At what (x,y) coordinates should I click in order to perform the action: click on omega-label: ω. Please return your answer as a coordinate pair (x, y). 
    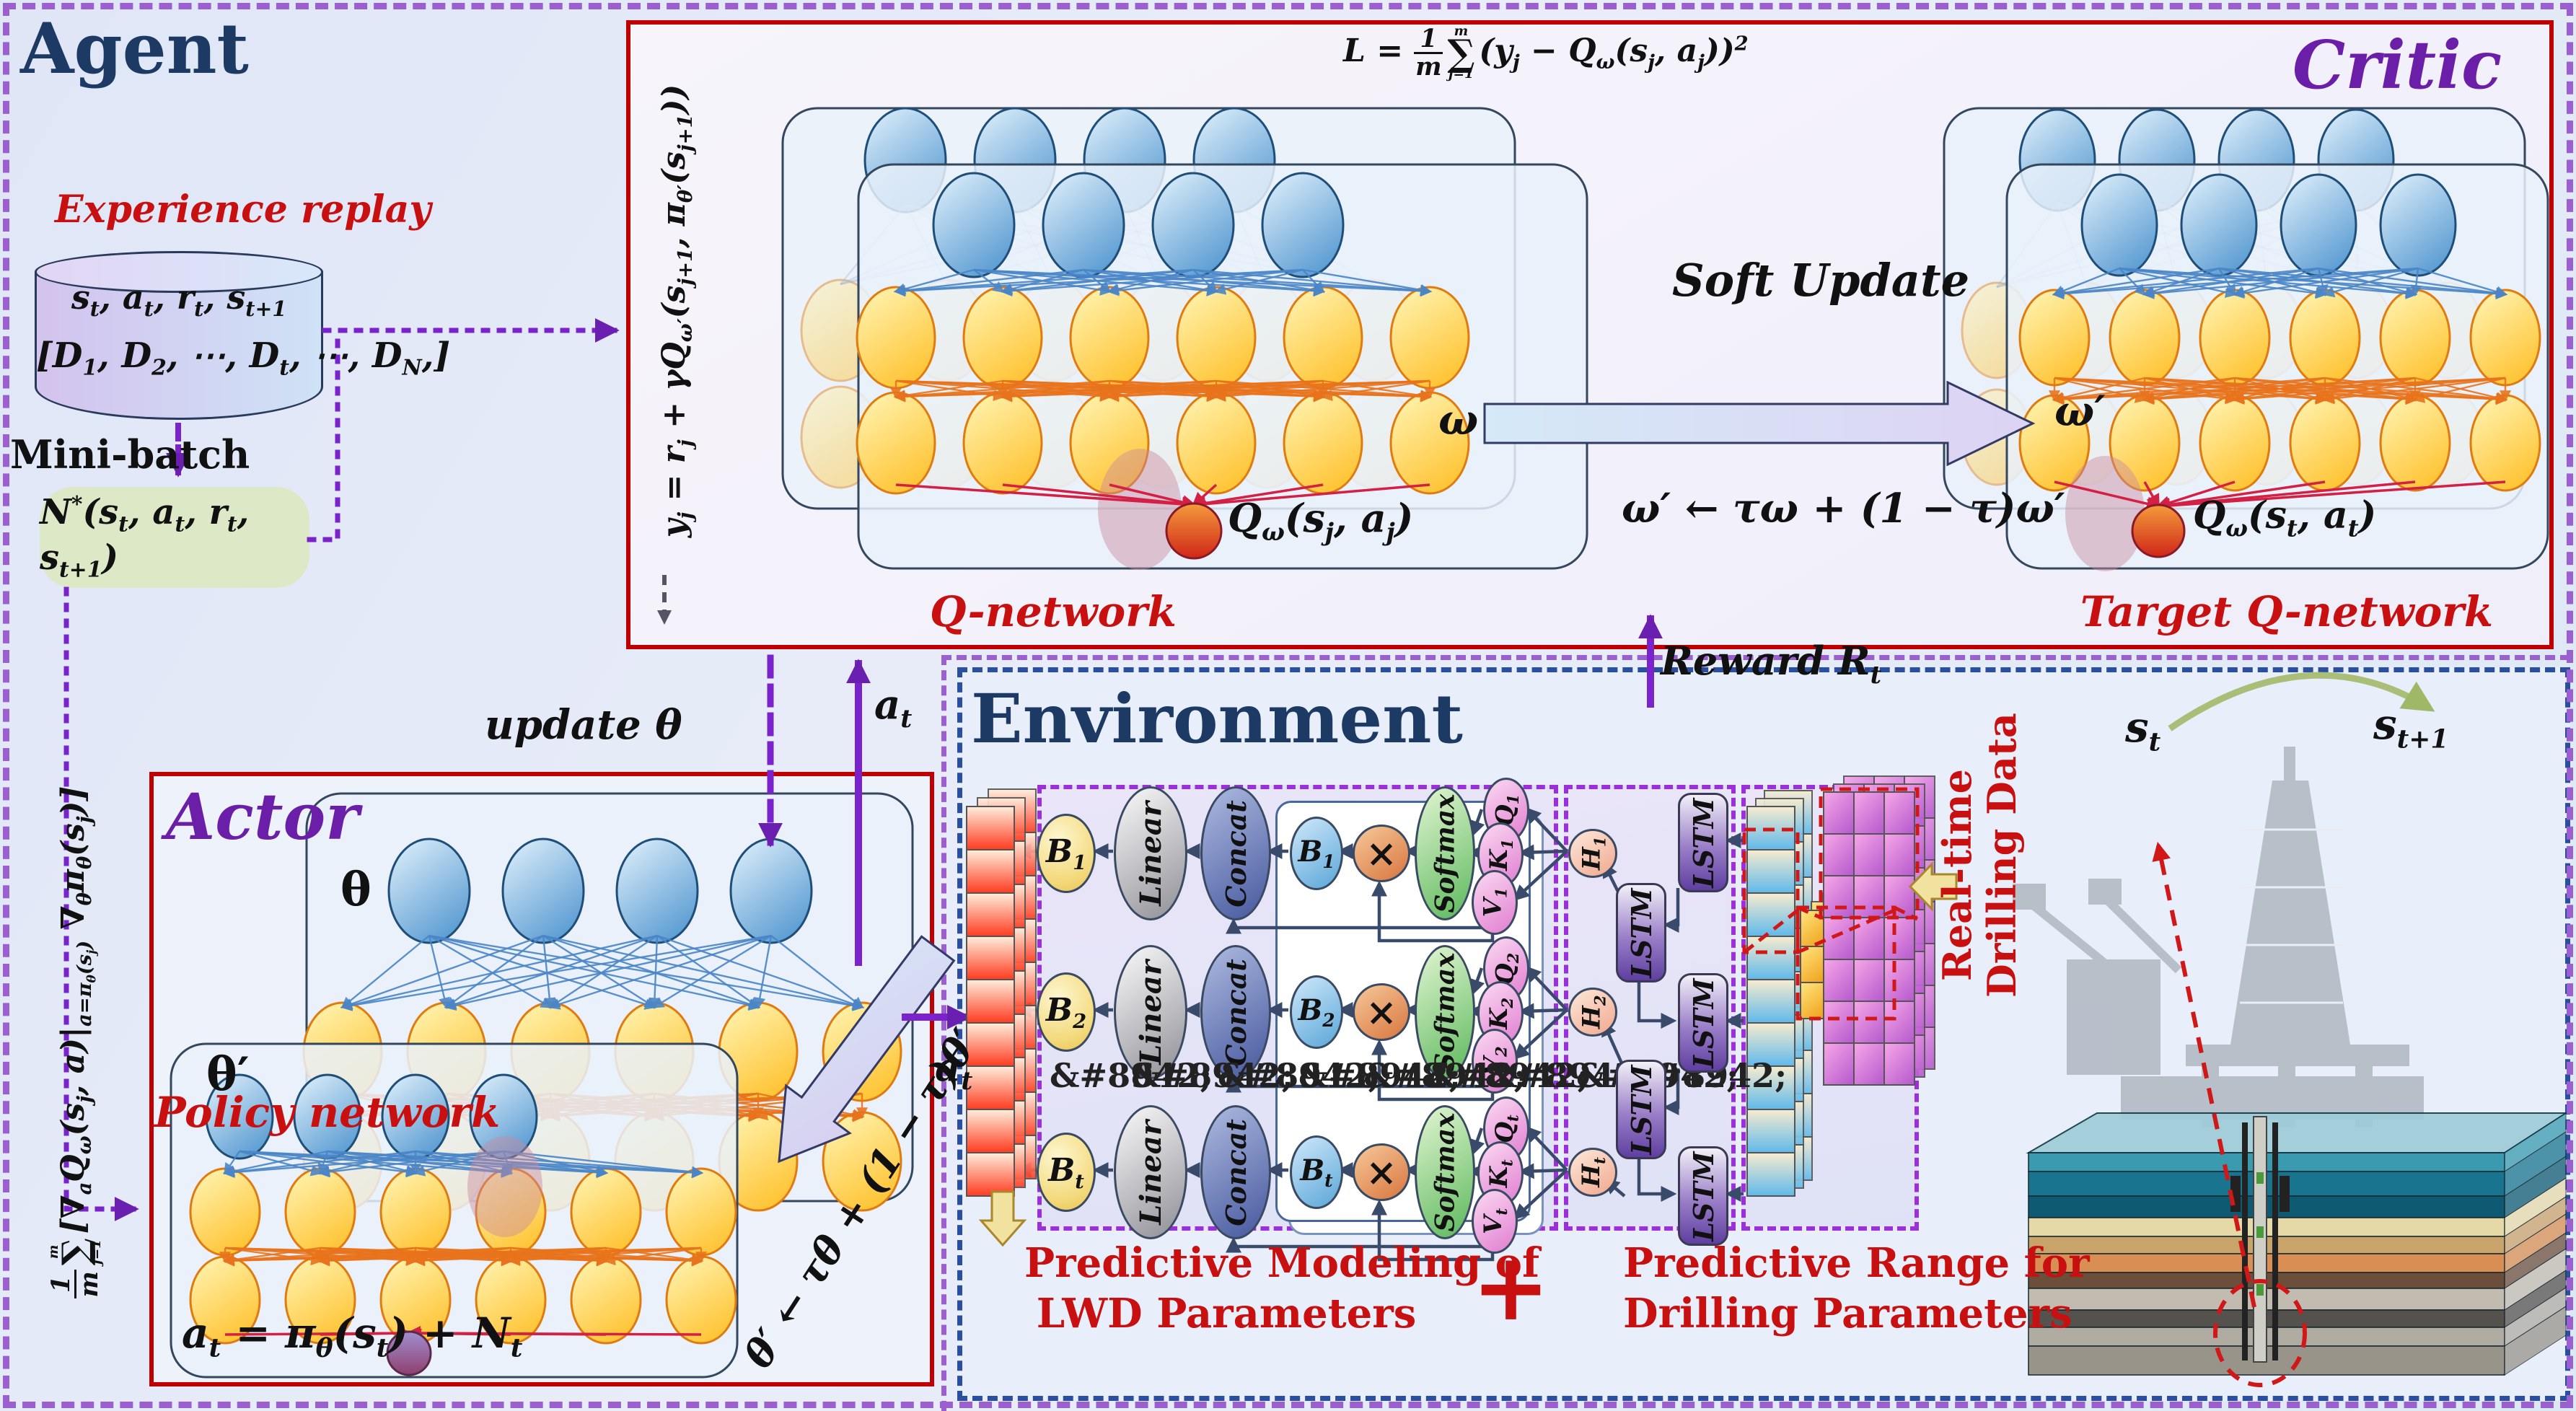
    Looking at the image, I should click on (1458, 419).